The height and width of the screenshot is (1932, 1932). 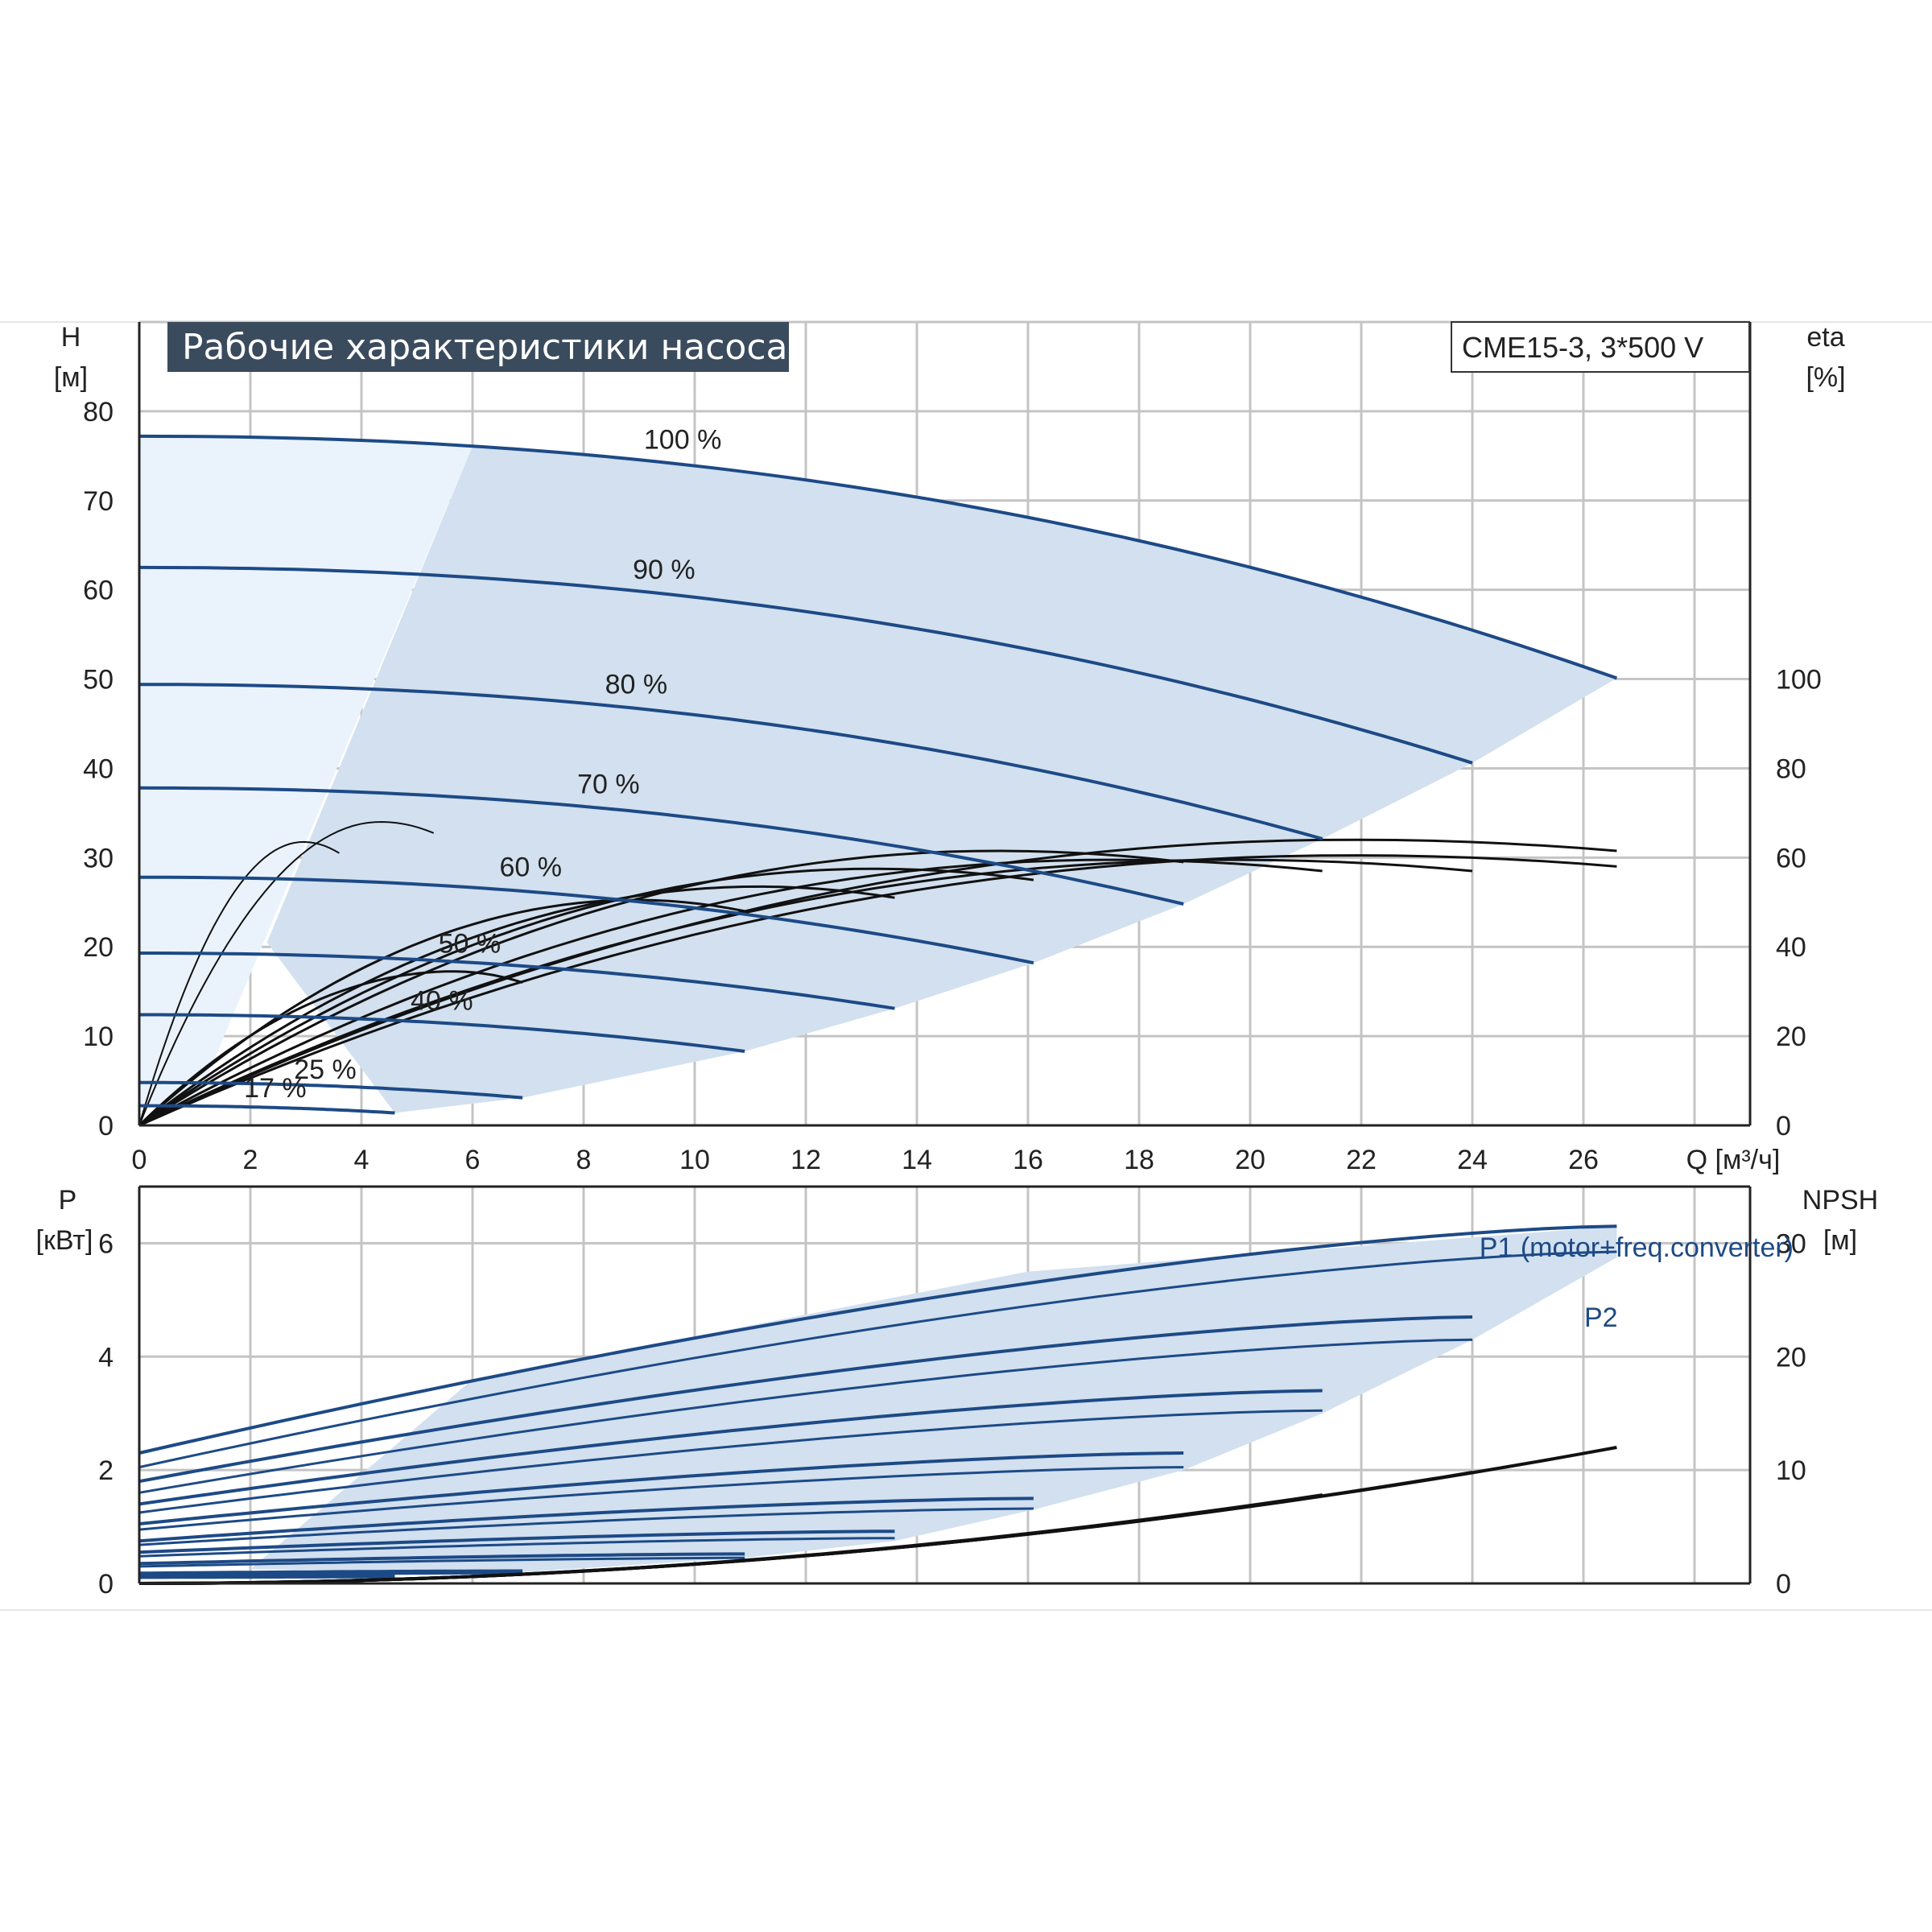 What do you see at coordinates (361, 1160) in the screenshot?
I see `x-tick-label: 4` at bounding box center [361, 1160].